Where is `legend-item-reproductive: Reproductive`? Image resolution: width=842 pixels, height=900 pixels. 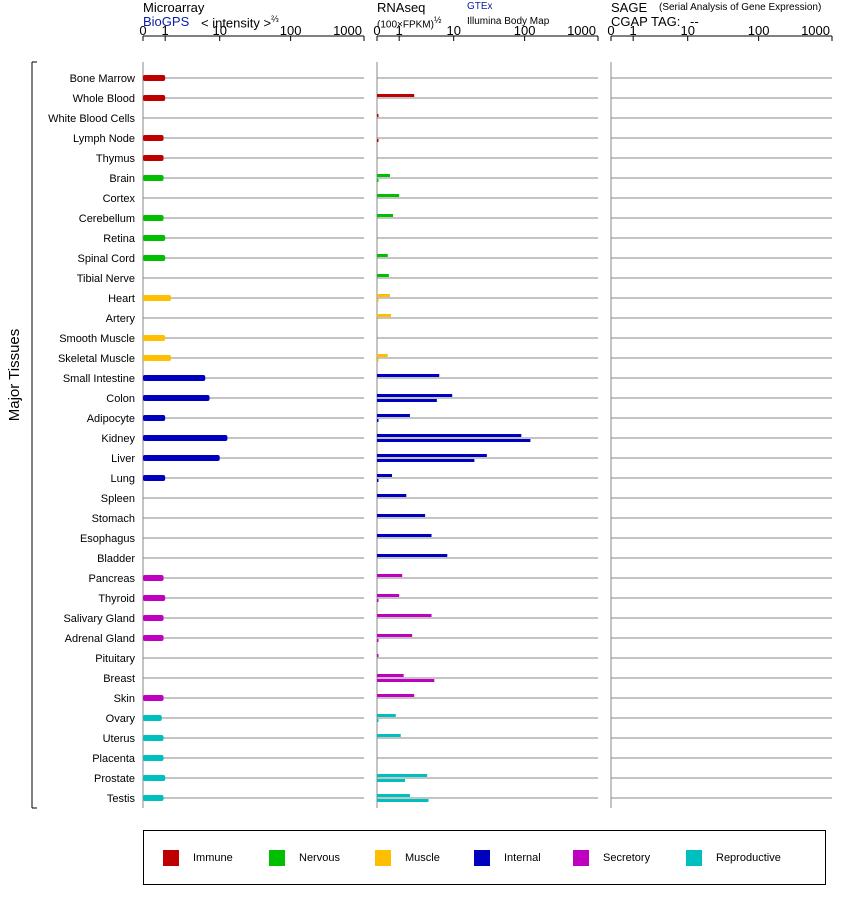 legend-item-reproductive: Reproductive is located at coordinates (733, 858).